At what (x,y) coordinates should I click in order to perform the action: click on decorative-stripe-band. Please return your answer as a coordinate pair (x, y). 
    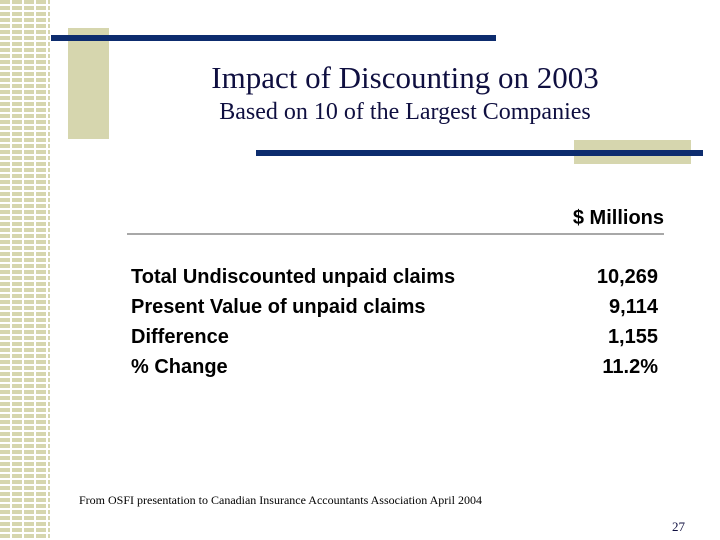
    Looking at the image, I should click on (25, 270).